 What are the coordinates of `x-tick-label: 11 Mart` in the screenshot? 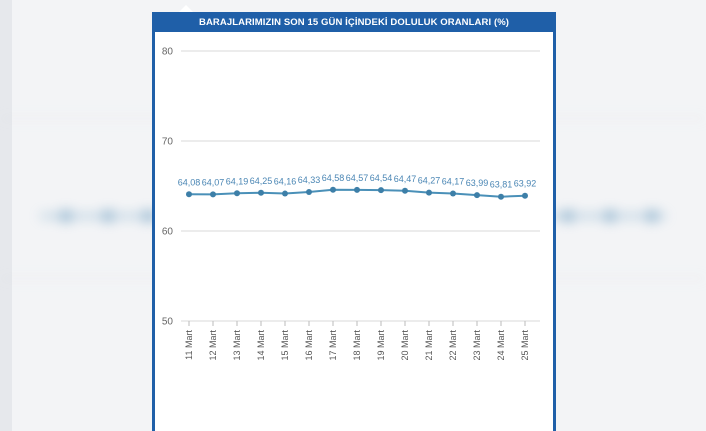 It's located at (189, 345).